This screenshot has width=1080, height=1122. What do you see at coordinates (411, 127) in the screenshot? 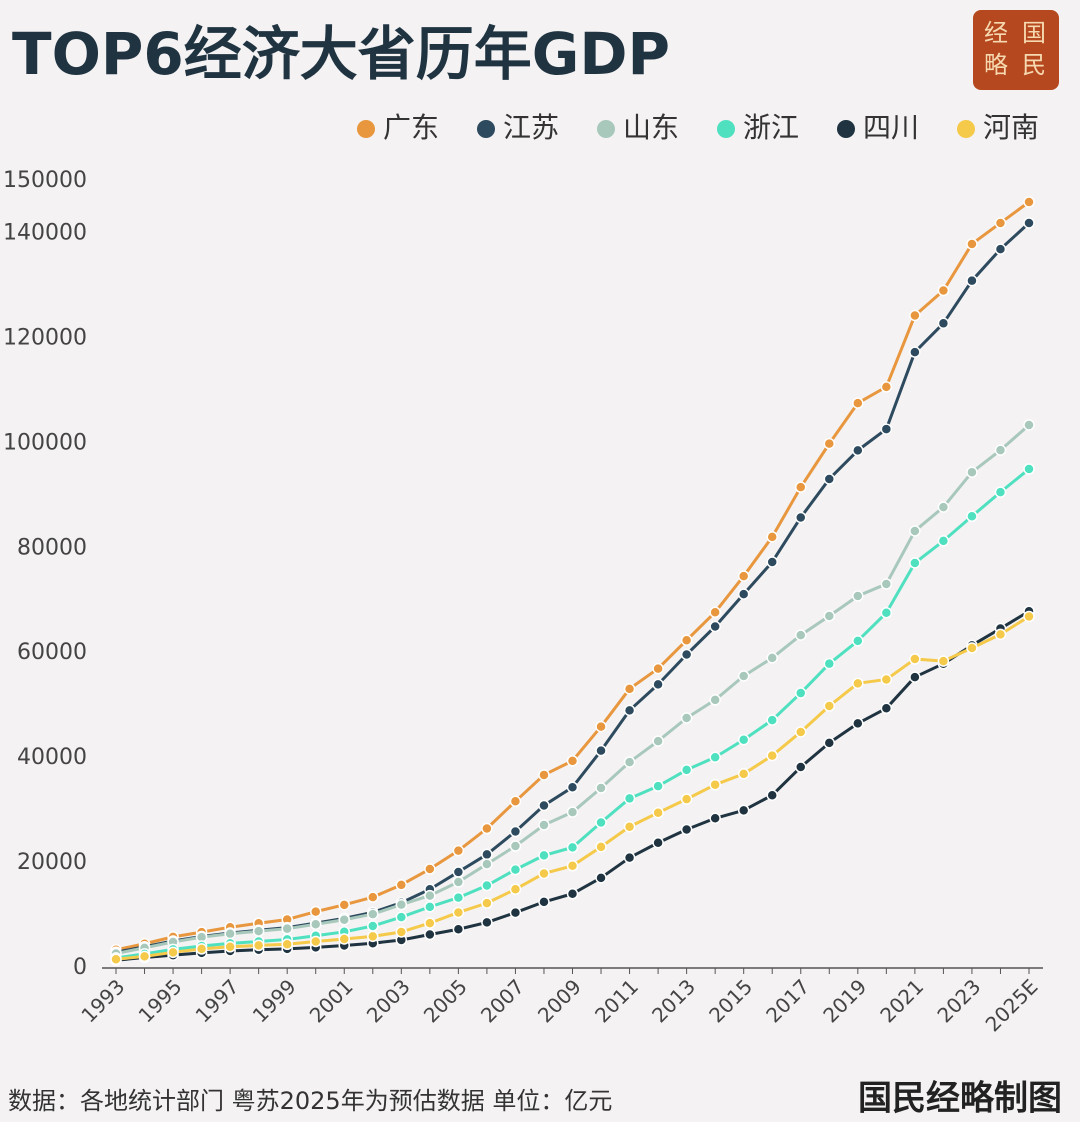
I see `legend-label: 广东` at bounding box center [411, 127].